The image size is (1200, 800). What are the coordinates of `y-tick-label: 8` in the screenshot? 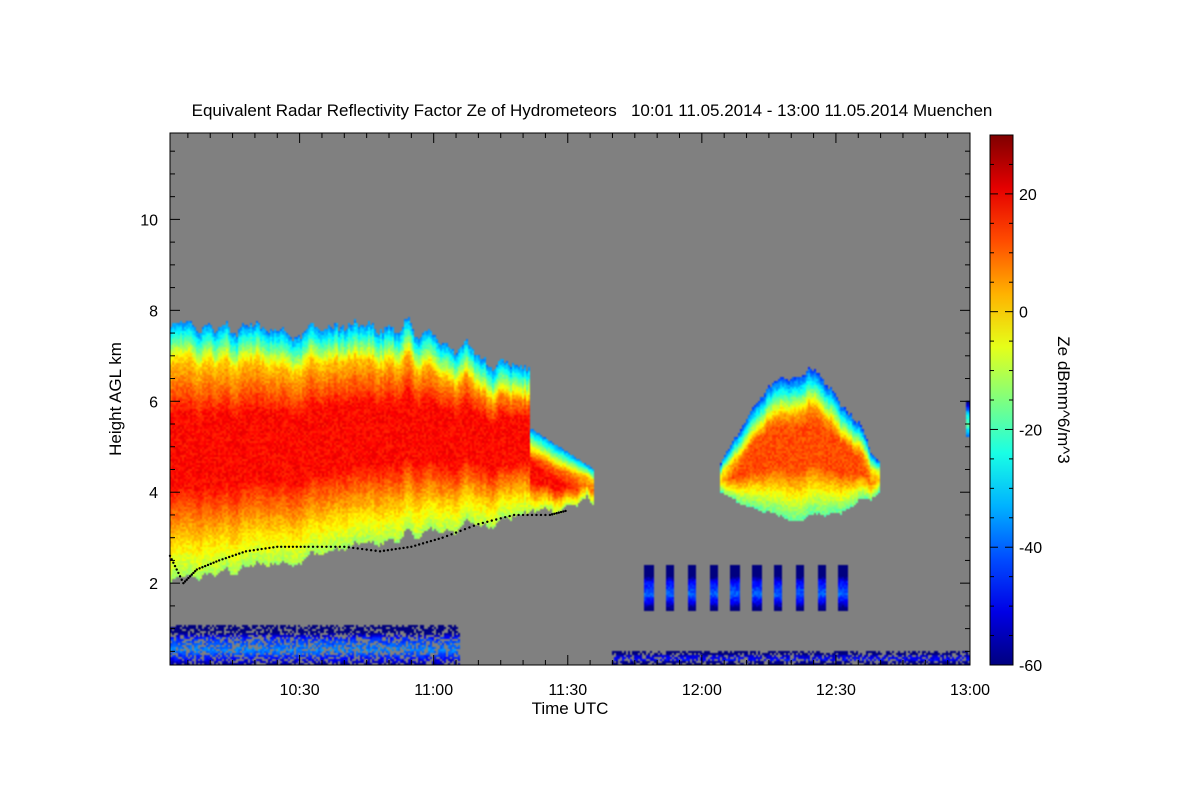 It's located at (153, 311).